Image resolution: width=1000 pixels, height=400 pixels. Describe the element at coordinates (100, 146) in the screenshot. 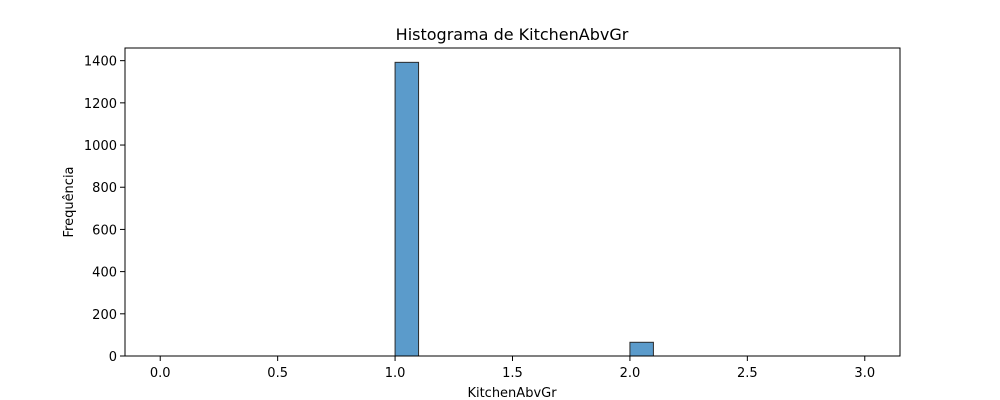

I see `y-tick-label: 1000` at that location.